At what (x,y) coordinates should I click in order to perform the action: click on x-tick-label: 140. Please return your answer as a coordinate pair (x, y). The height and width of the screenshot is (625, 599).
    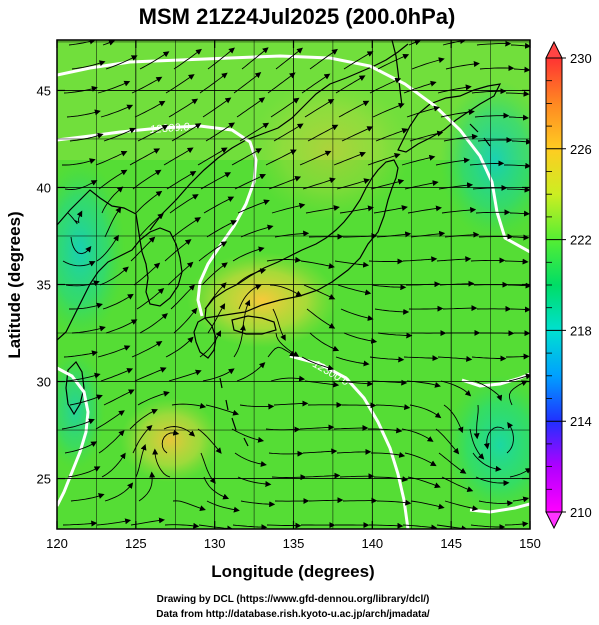
    Looking at the image, I should click on (372, 543).